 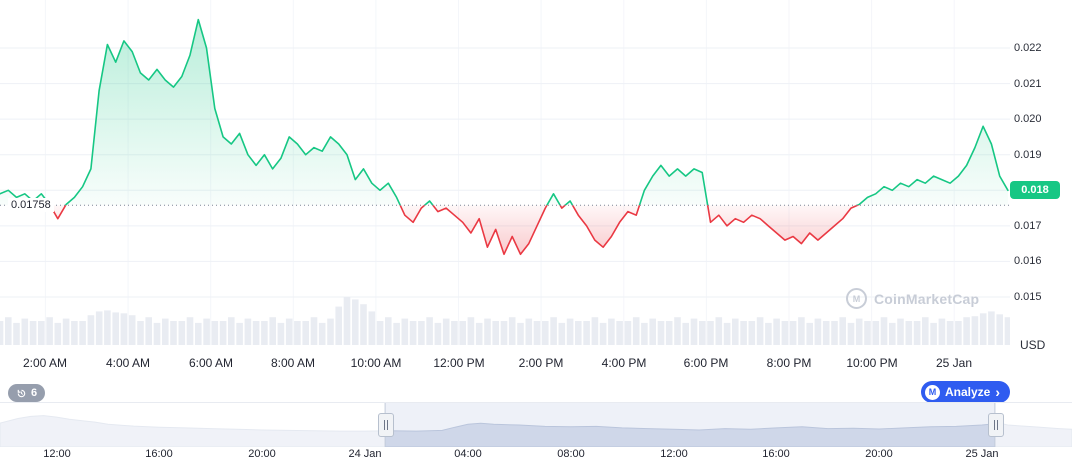 I want to click on navigator-axis-label: 08:00, so click(x=571, y=454).